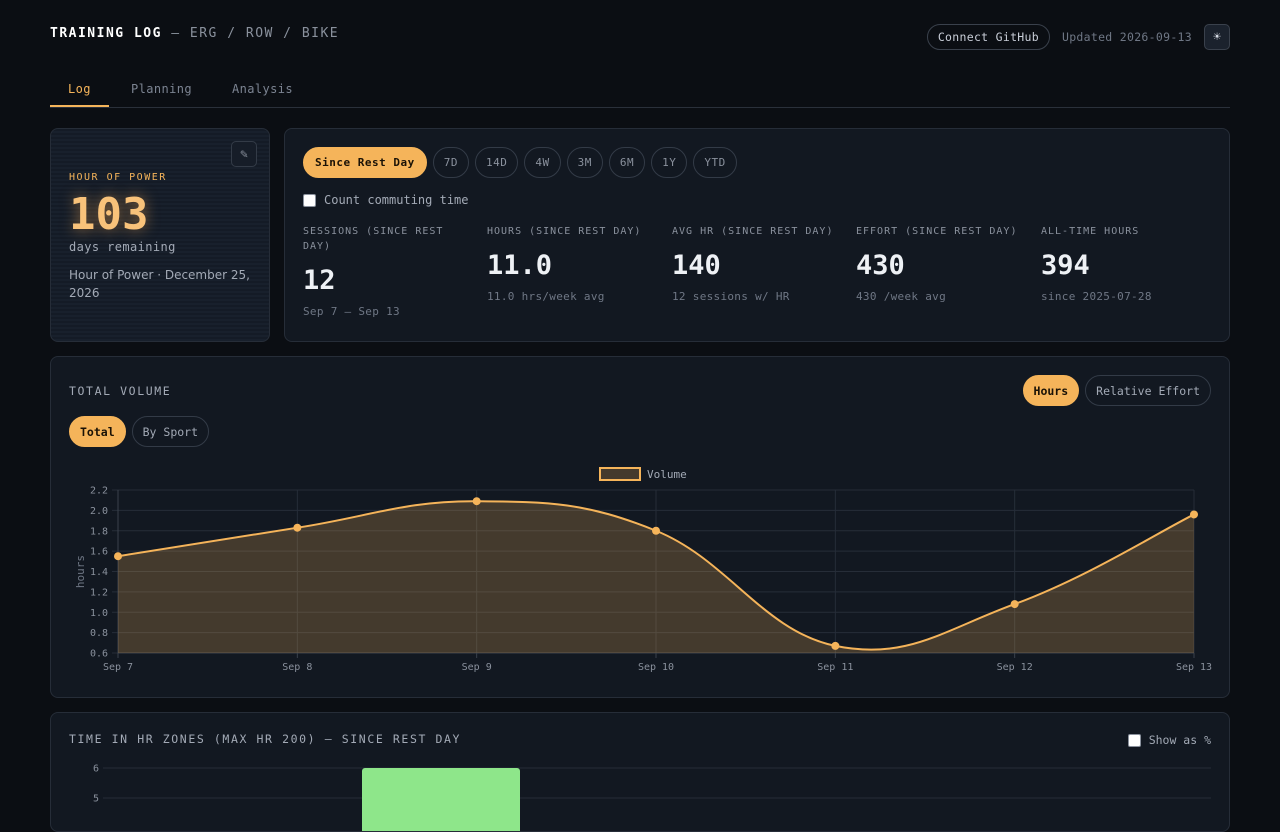  Describe the element at coordinates (120, 391) in the screenshot. I see `volume-title: TOTAL VOLUME` at that location.